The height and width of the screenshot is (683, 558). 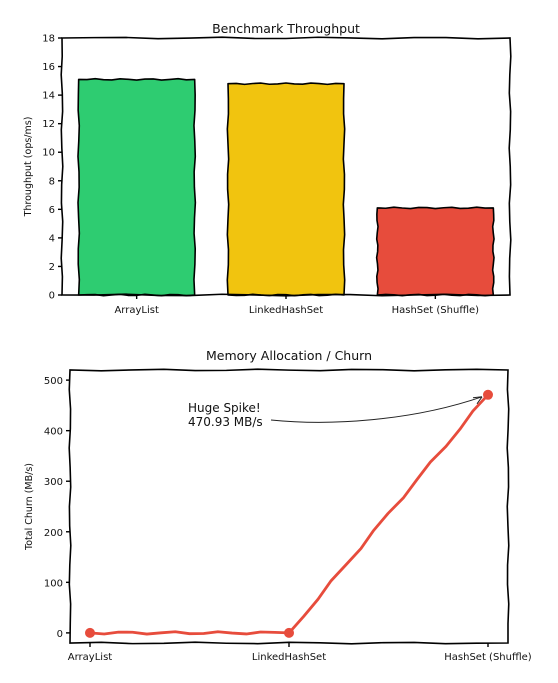 I want to click on y-tick-label: 18, so click(x=48, y=39).